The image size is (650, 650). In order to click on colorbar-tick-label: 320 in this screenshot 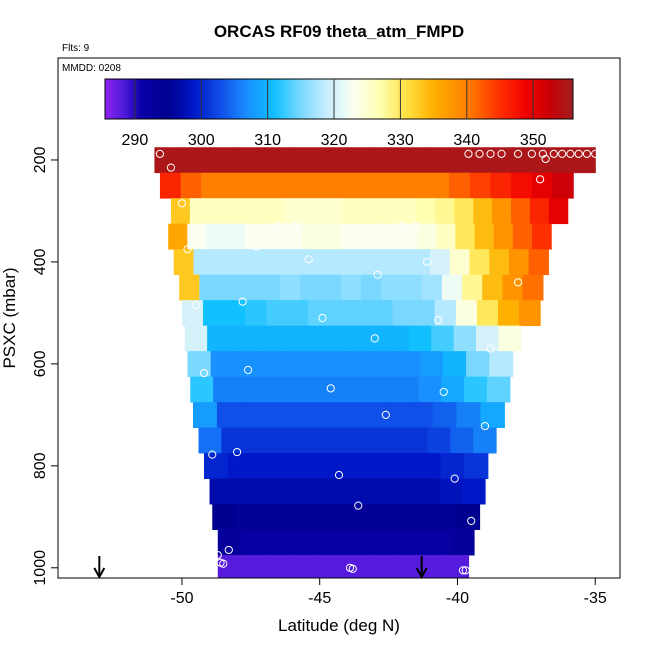, I will do `click(334, 140)`.